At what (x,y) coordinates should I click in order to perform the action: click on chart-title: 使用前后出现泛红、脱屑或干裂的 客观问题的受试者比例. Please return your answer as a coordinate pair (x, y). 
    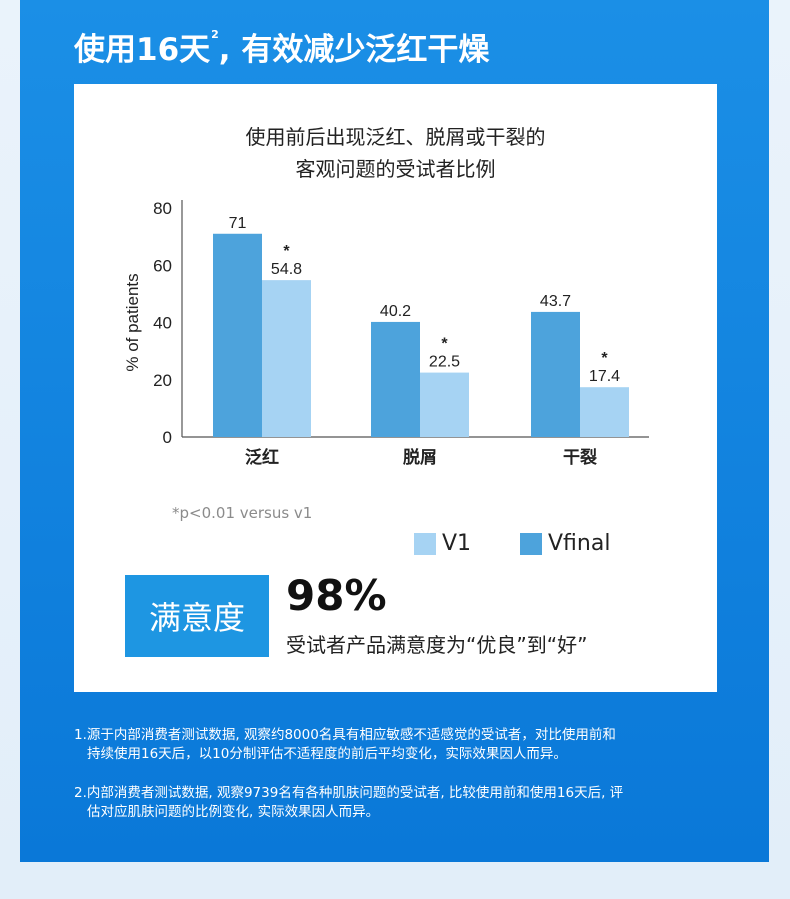
    Looking at the image, I should click on (395, 153).